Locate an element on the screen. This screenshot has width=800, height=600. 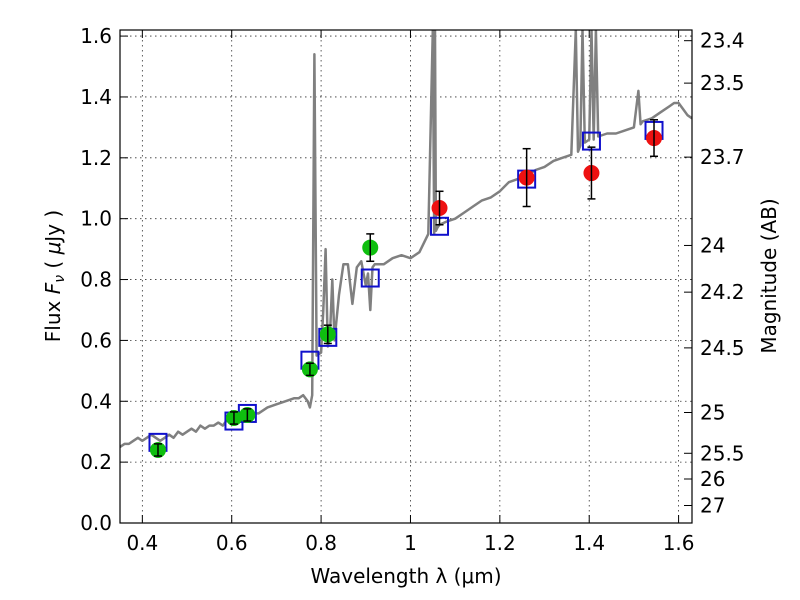
x-tick-label-5: 1.4 is located at coordinates (589, 543).